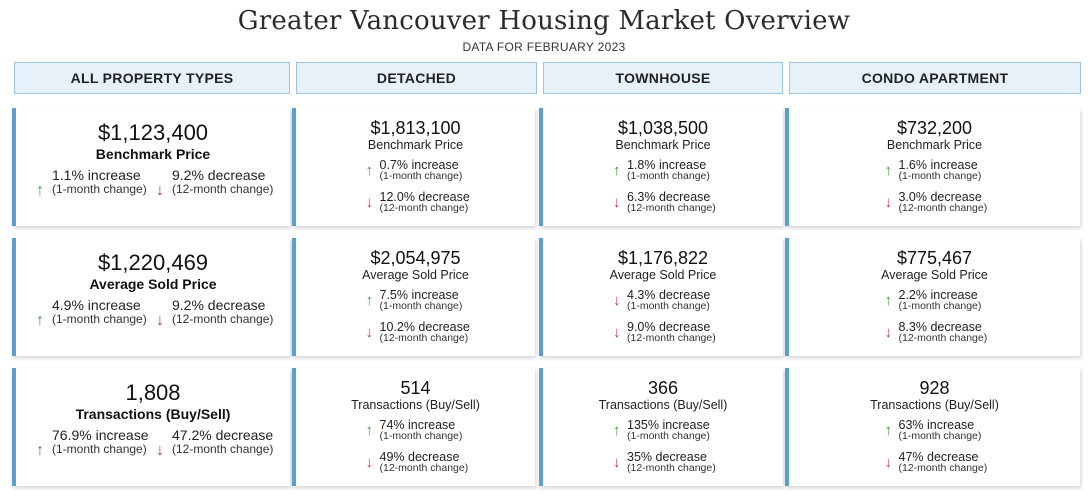 This screenshot has width=1088, height=496. Describe the element at coordinates (669, 197) in the screenshot. I see `change-percent: 6.3% decrease` at that location.